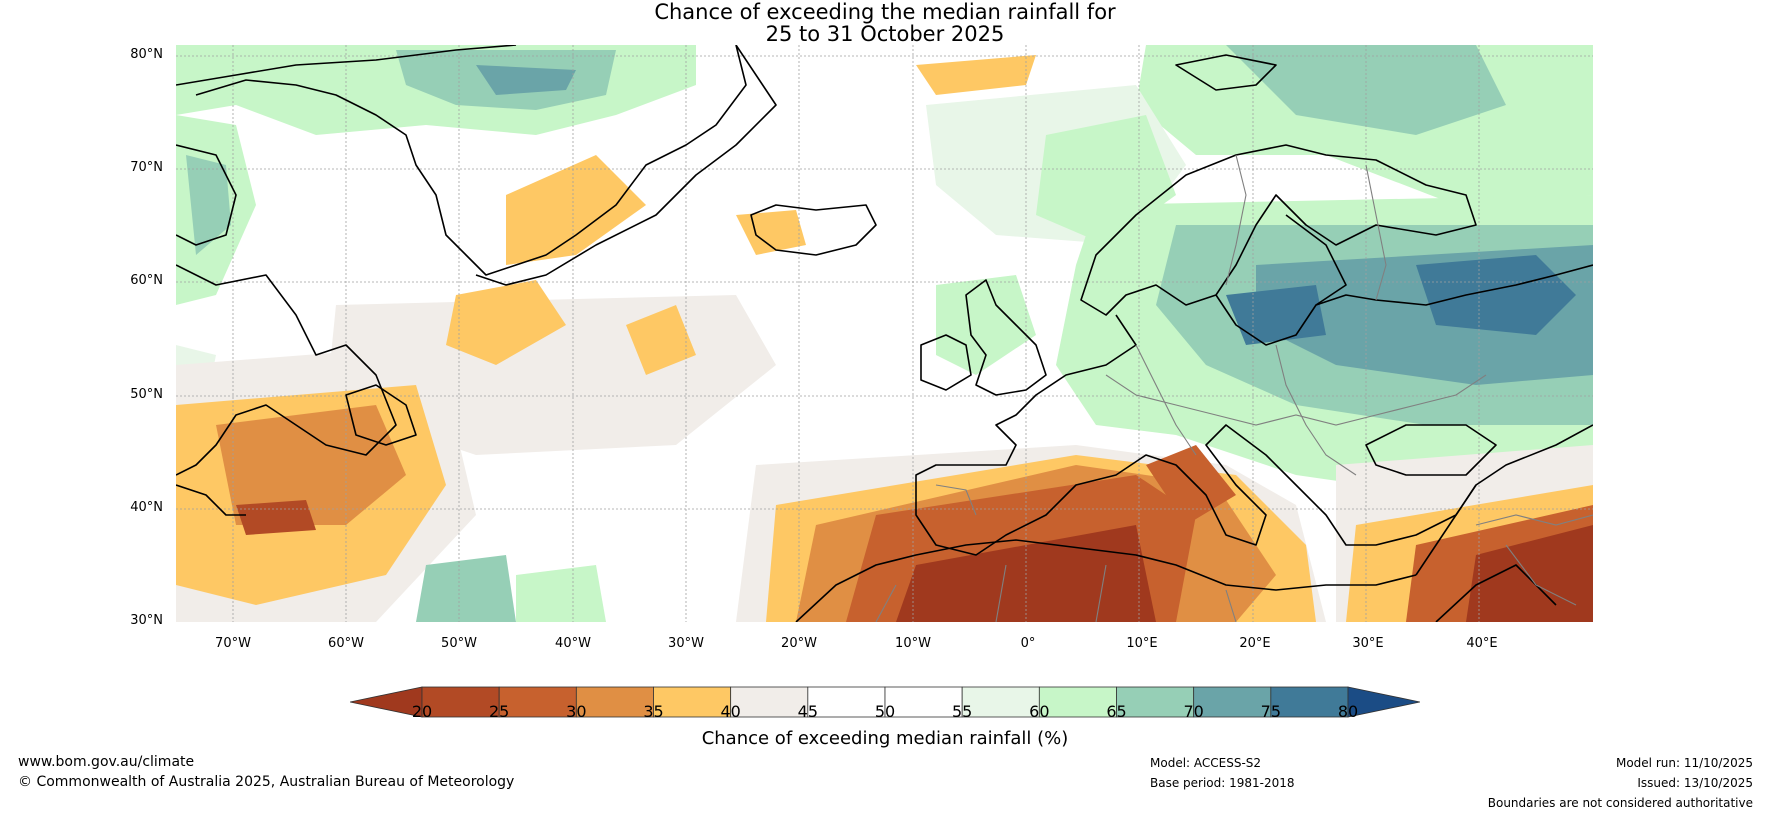 This screenshot has width=1770, height=816. I want to click on lon-label-30e: 30°E, so click(1368, 643).